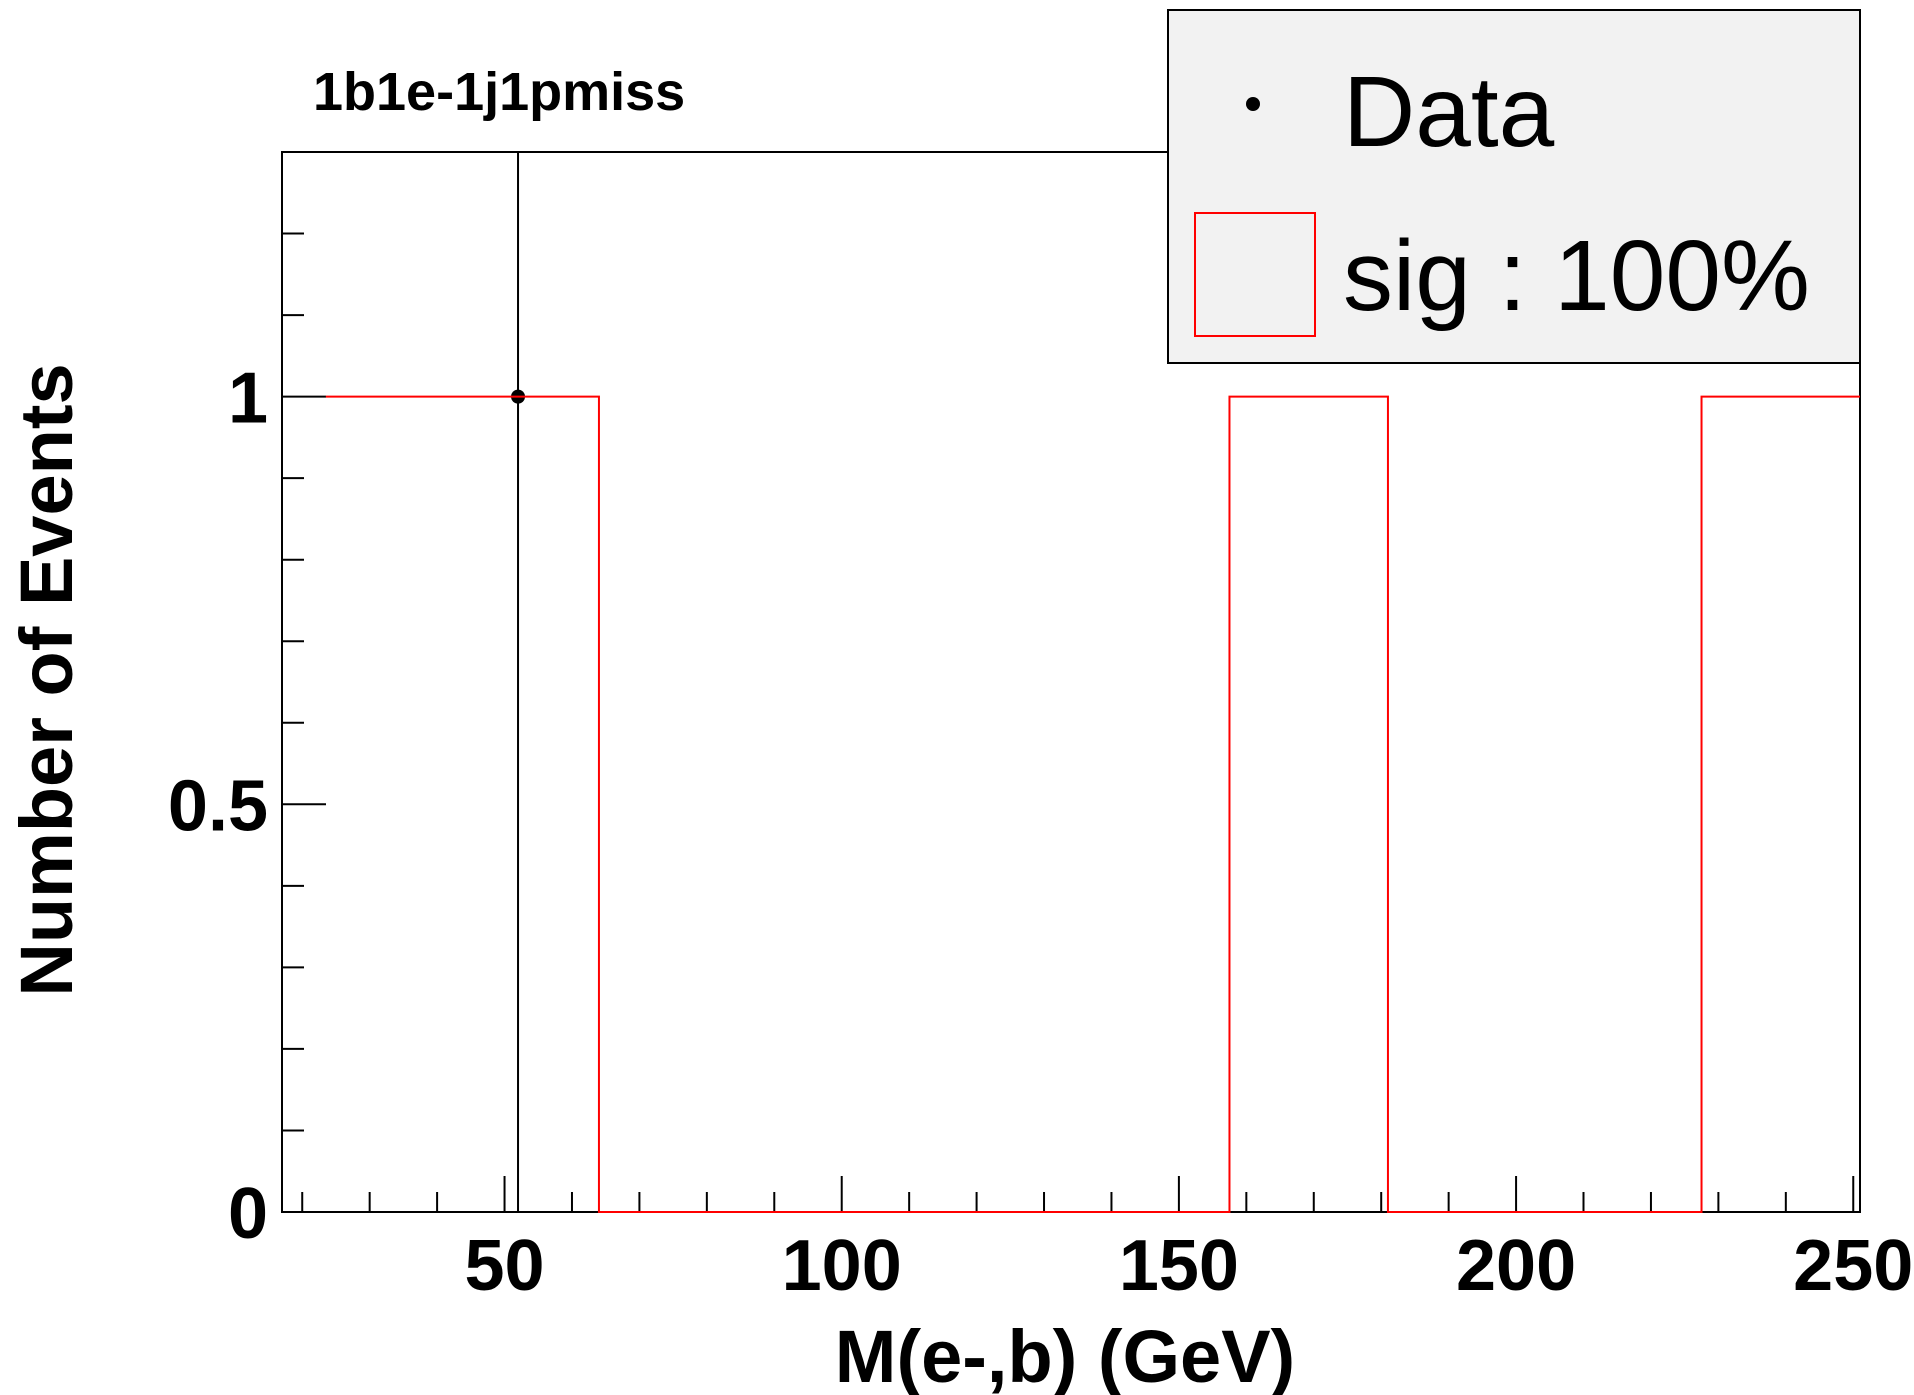 This screenshot has height=1395, width=1914. Describe the element at coordinates (46, 679) in the screenshot. I see `y-axis-title: Number of Events` at that location.